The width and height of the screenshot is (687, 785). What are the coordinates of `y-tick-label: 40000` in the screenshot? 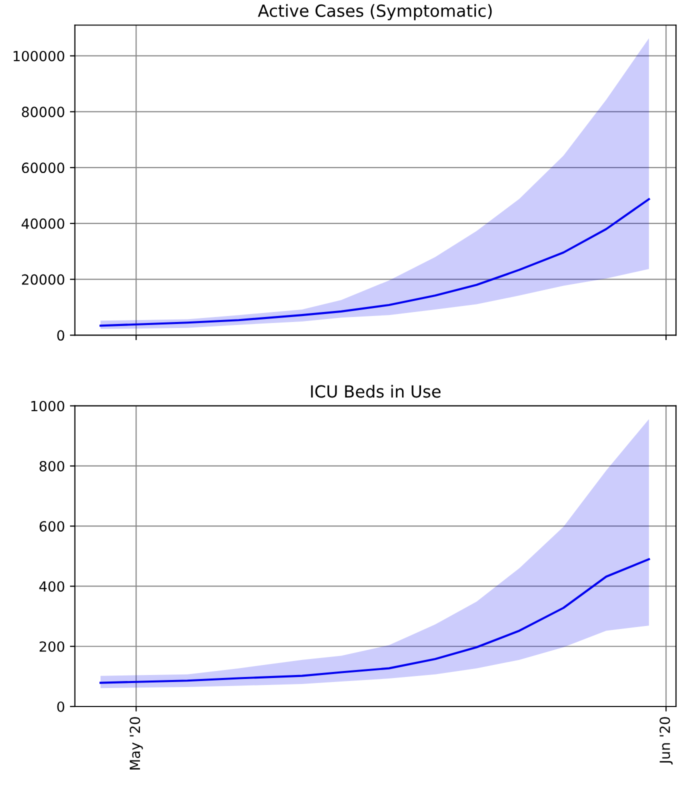 It's located at (43, 223).